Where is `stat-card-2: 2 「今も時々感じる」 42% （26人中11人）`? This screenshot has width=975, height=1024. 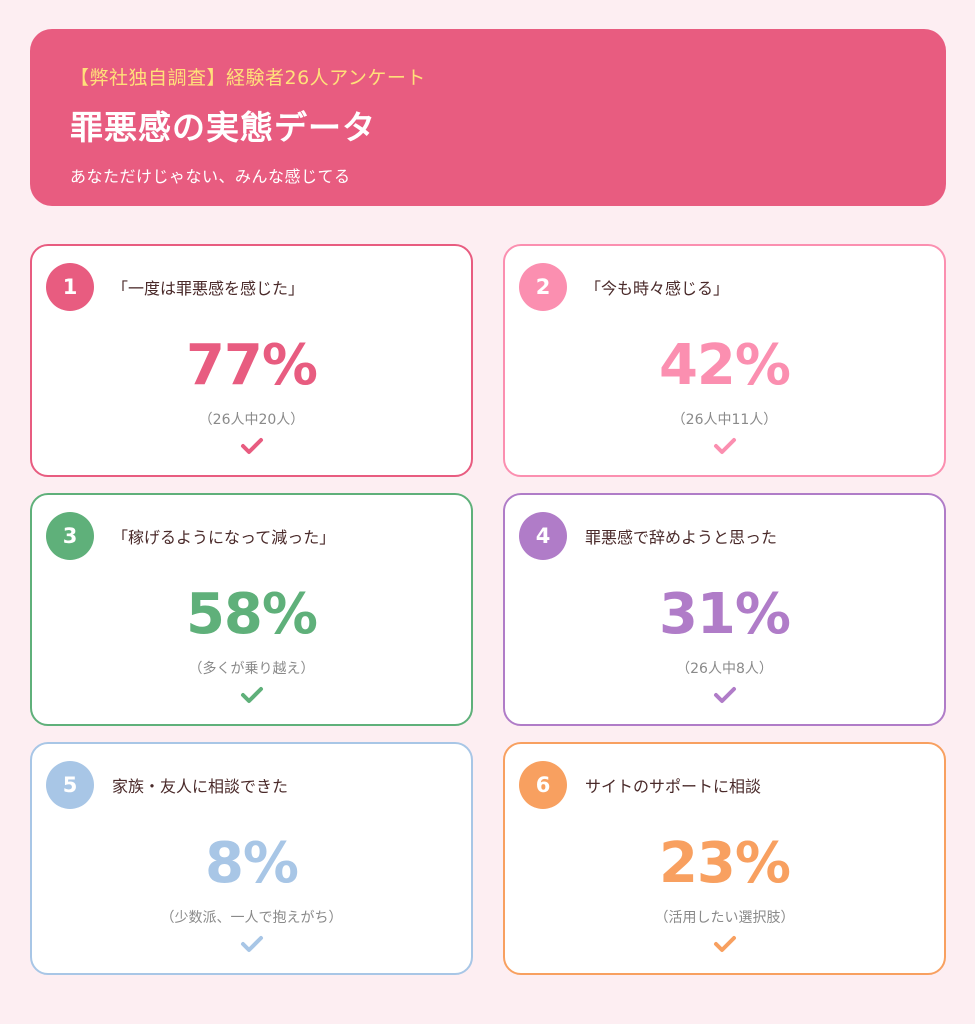 stat-card-2: 2 「今も時々感じる」 42% （26人中11人） is located at coordinates (724, 360).